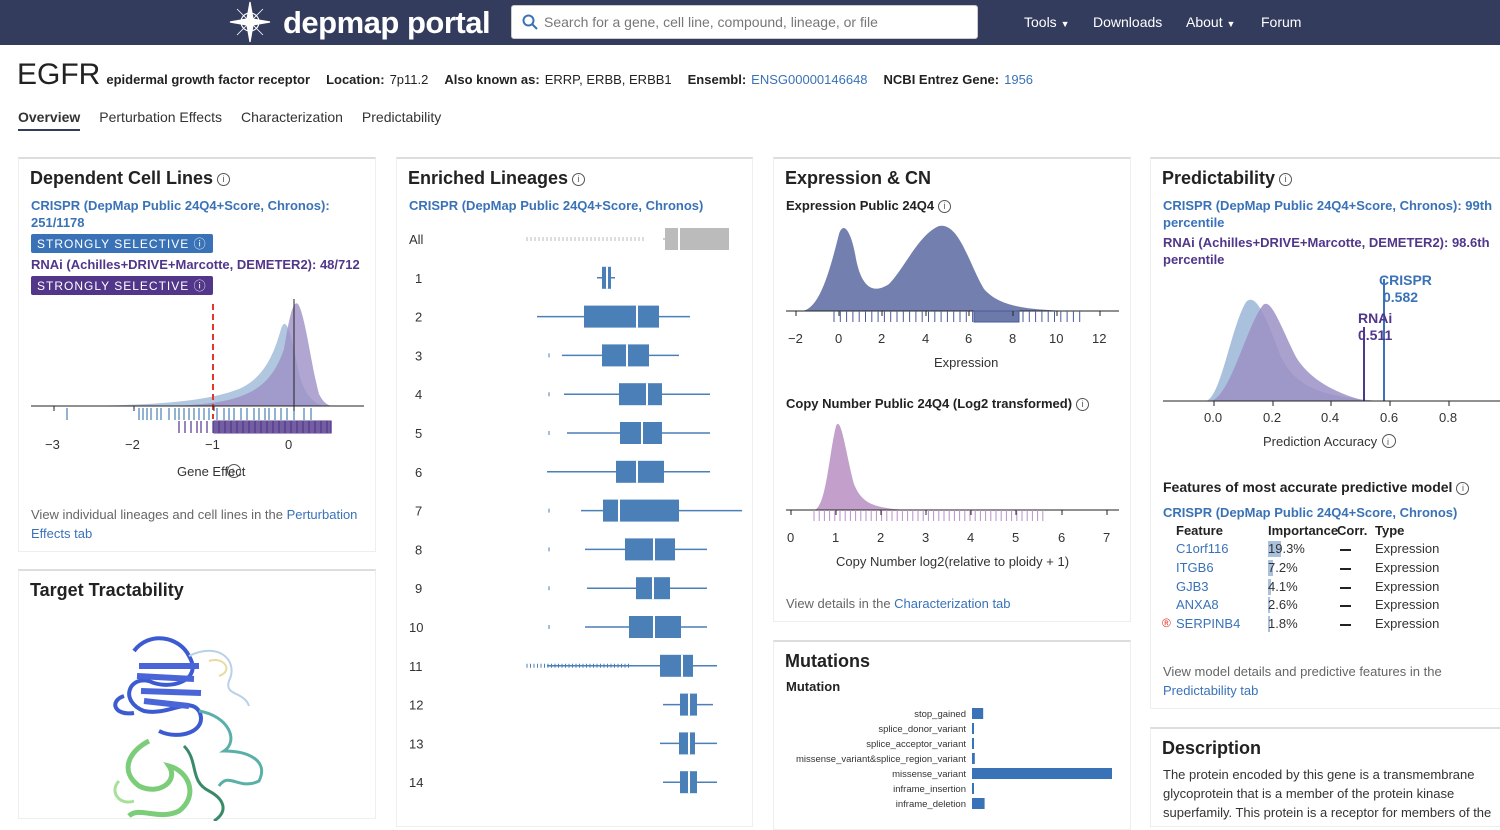 The image size is (1500, 830). What do you see at coordinates (1211, 690) in the screenshot?
I see `predictability-tab-link: Predictability tab` at bounding box center [1211, 690].